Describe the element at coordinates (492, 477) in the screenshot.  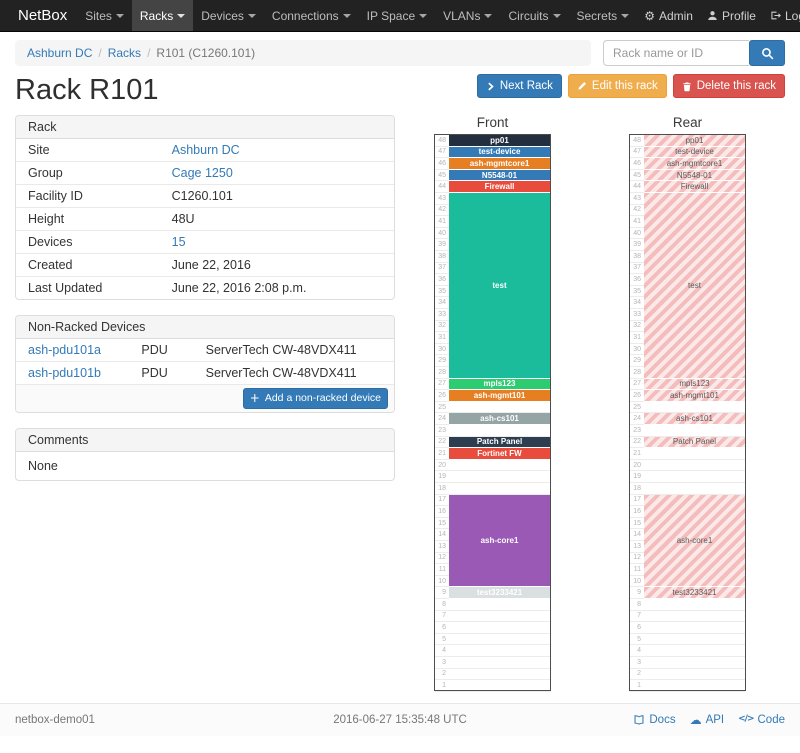
I see `rack-unit-19: 19` at that location.